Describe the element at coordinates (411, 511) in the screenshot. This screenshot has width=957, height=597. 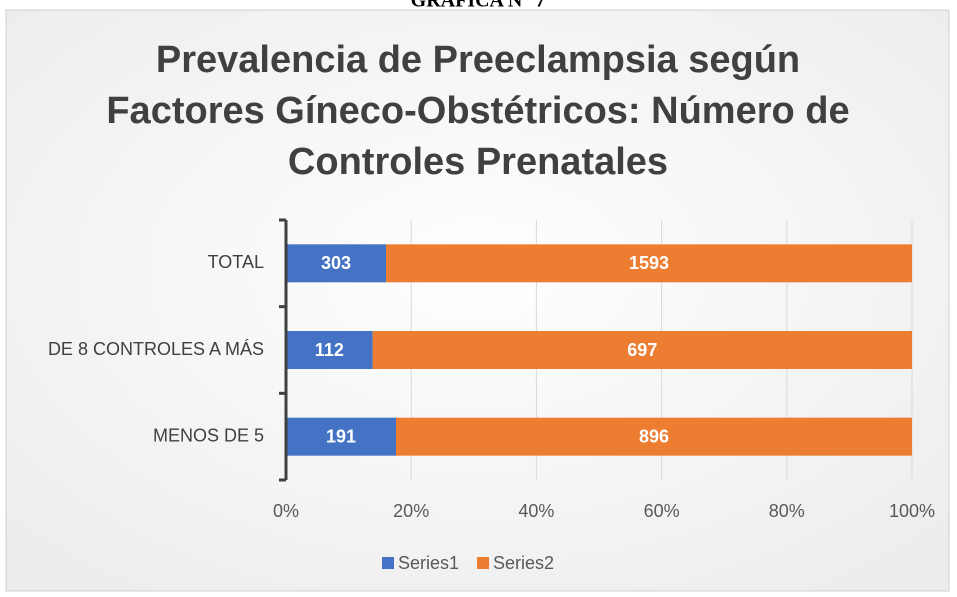
I see `x-tick-label: 20%` at that location.